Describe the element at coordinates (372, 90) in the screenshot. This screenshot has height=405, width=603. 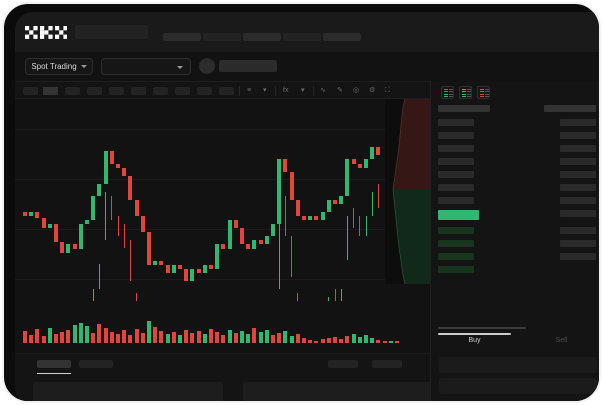
I see `settings-gear-icon: ⚙` at that location.